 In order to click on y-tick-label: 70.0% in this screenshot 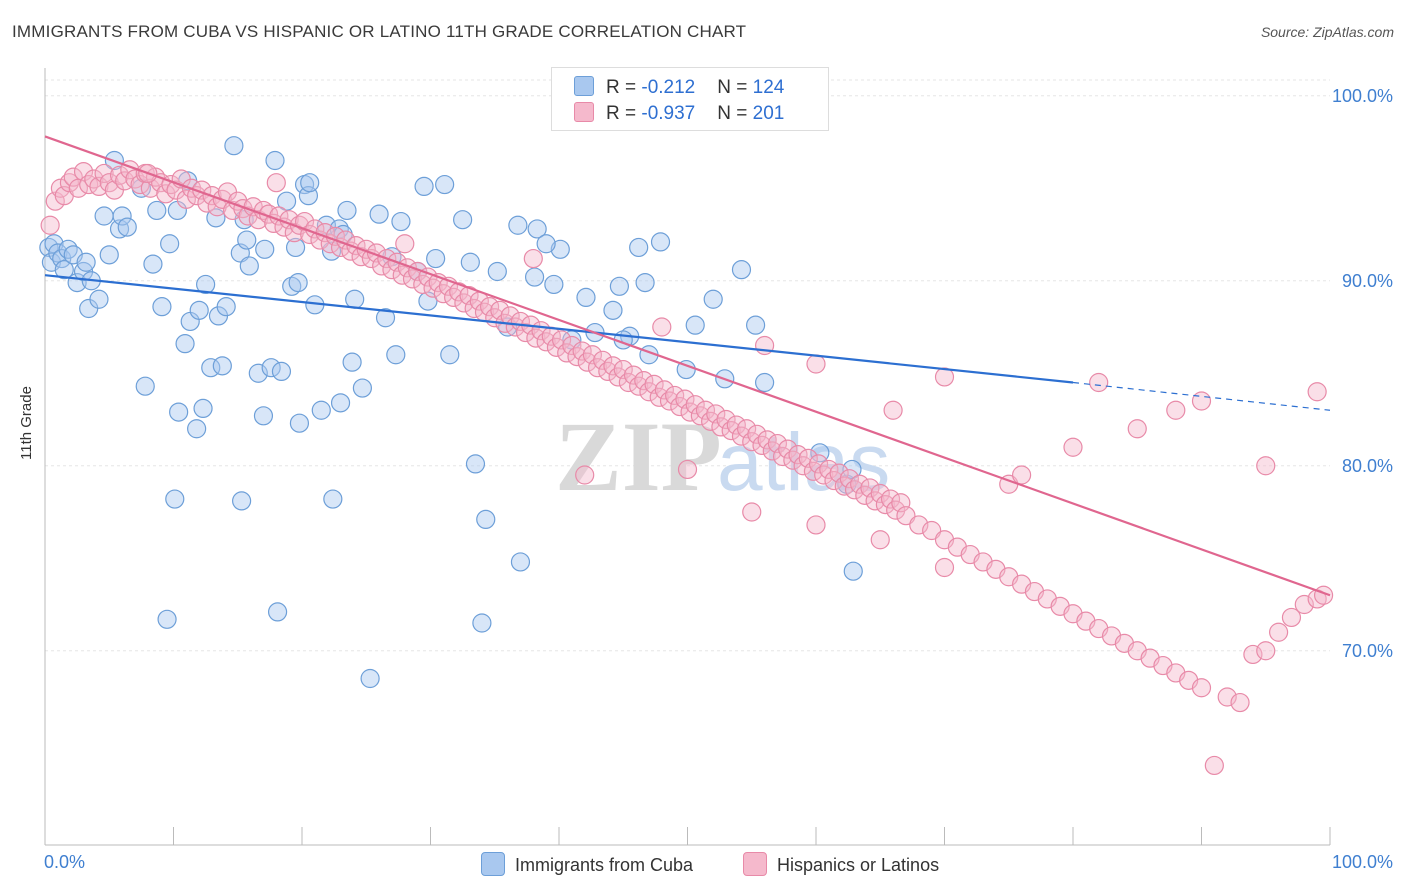, I will do `click(1367, 651)`.